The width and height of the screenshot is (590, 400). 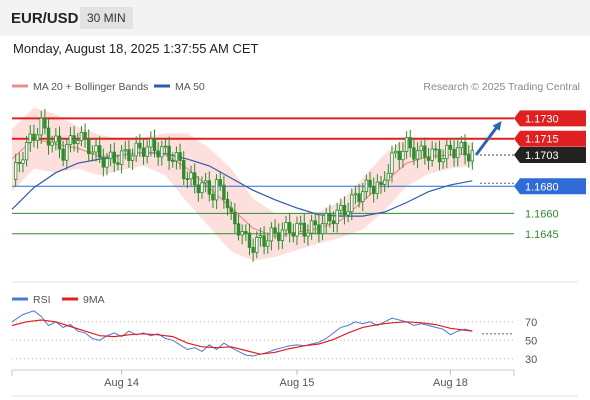 What do you see at coordinates (488, 138) in the screenshot?
I see `forecast-arrow` at bounding box center [488, 138].